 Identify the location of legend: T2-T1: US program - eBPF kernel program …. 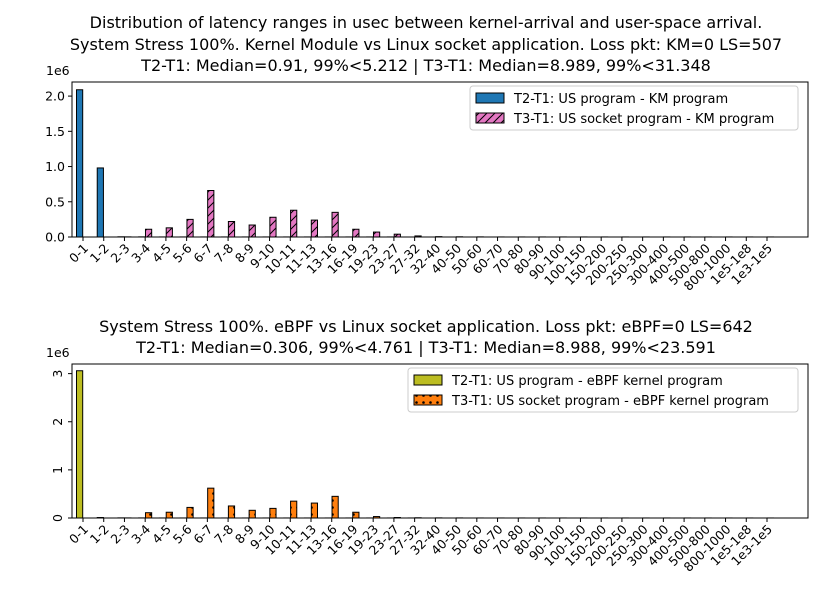
(603, 390).